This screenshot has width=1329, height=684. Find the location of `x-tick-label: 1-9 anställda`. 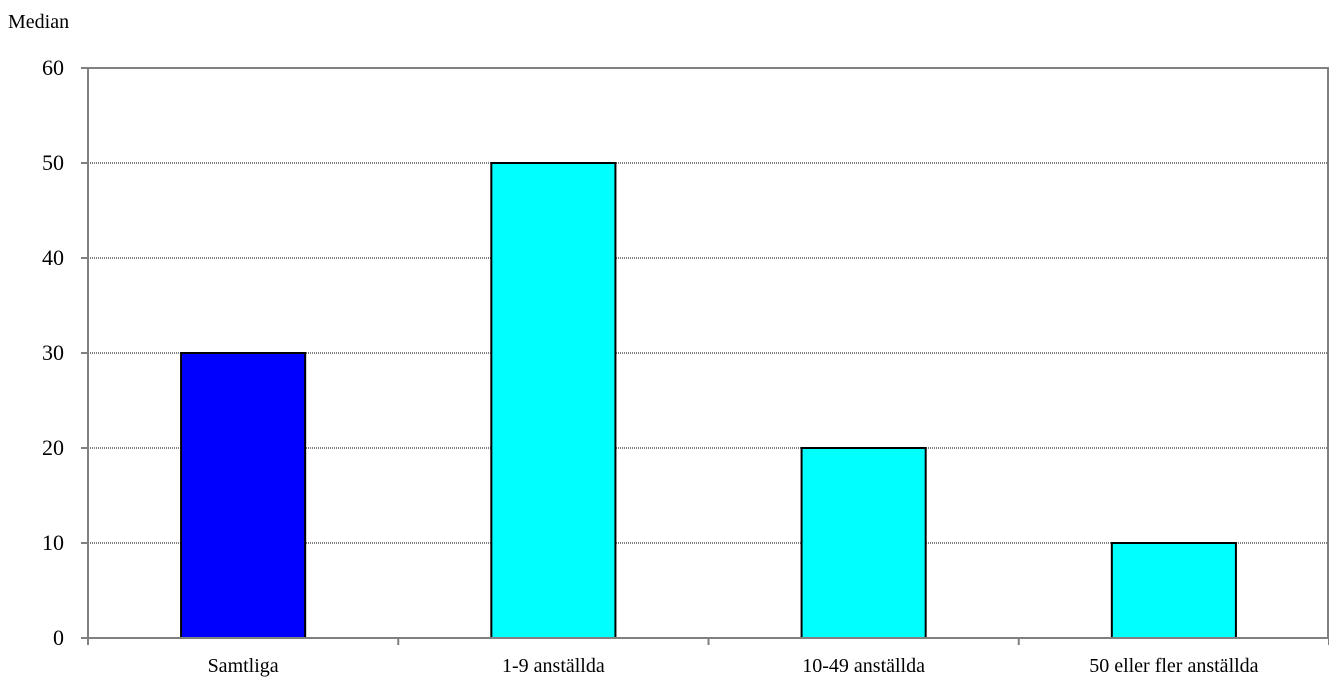

x-tick-label: 1-9 anställda is located at coordinates (553, 666).